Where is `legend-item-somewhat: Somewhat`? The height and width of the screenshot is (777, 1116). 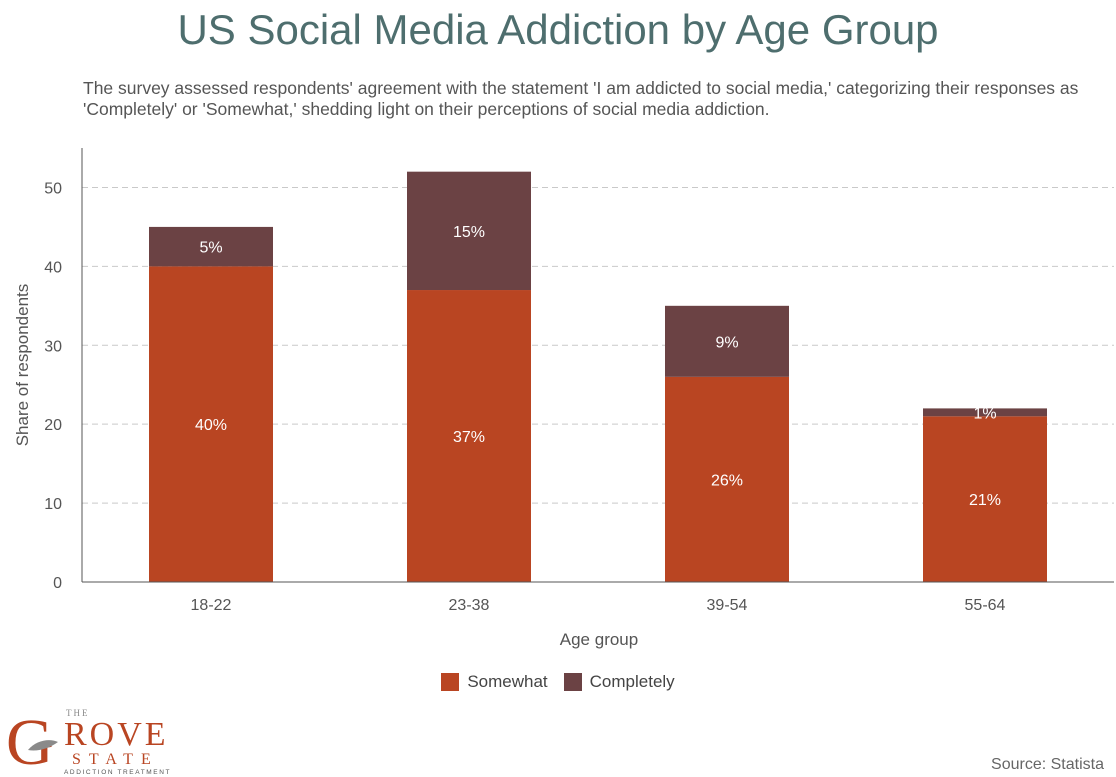
legend-item-somewhat: Somewhat is located at coordinates (494, 682).